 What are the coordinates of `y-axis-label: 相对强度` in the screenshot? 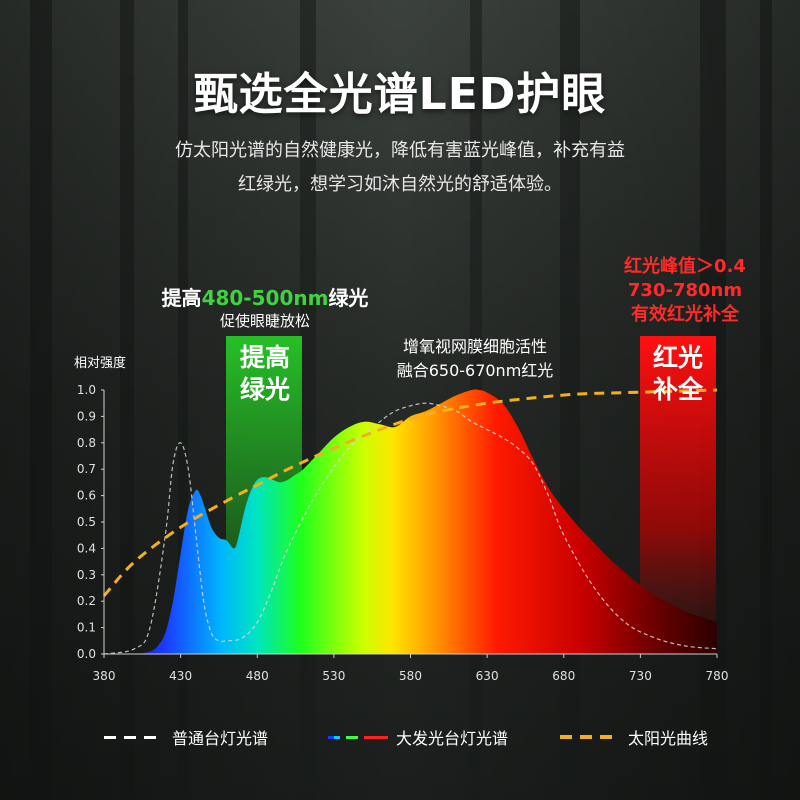 It's located at (100, 363).